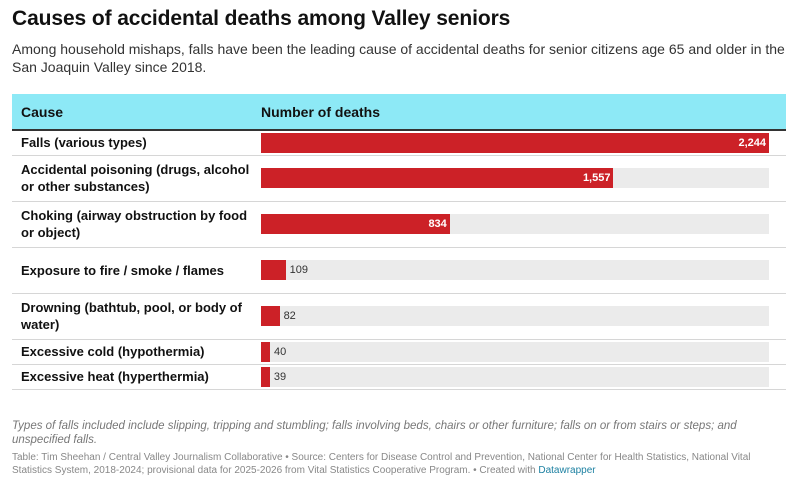 The width and height of the screenshot is (800, 490). I want to click on bar-cell: 2,244, so click(519, 142).